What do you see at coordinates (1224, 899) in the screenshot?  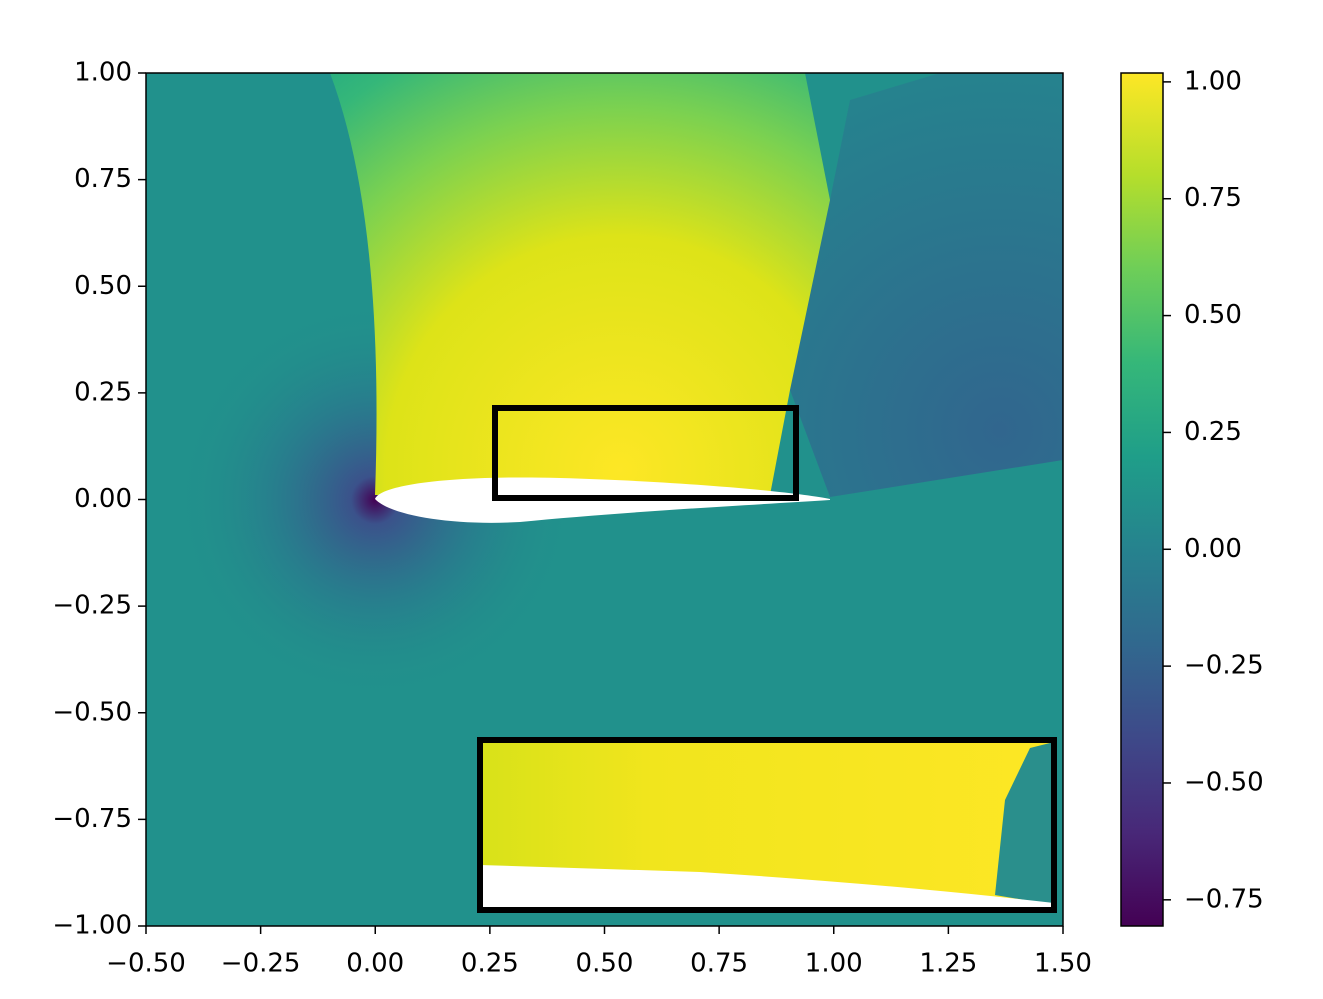 I see `colorbar-tick-label: −0.75` at bounding box center [1224, 899].